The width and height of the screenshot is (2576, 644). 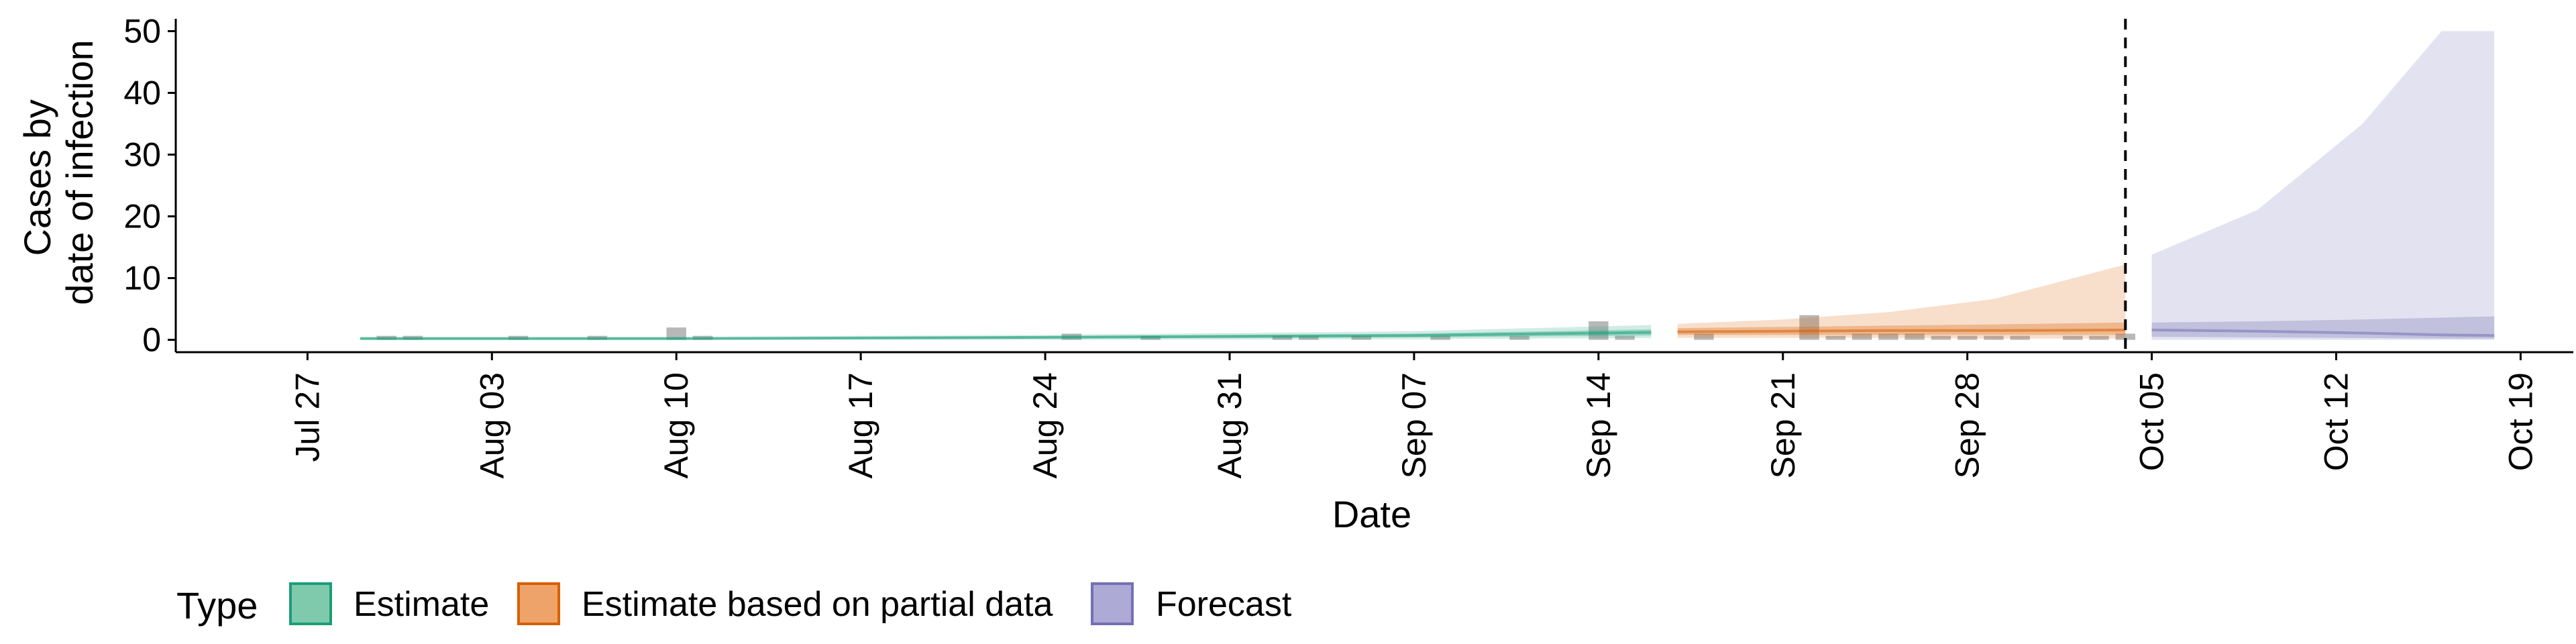 What do you see at coordinates (151, 340) in the screenshot?
I see `y-tick-label: 0` at bounding box center [151, 340].